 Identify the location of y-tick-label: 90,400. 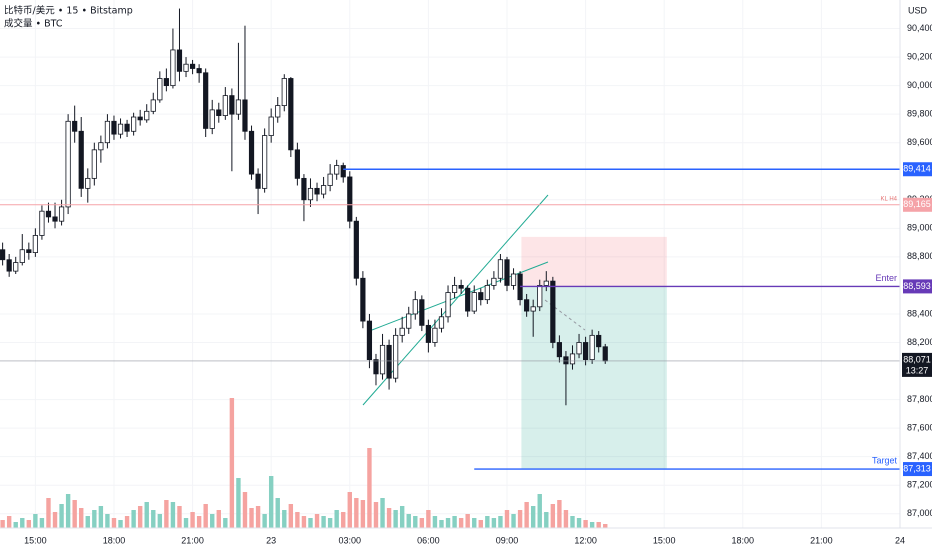
(919, 28).